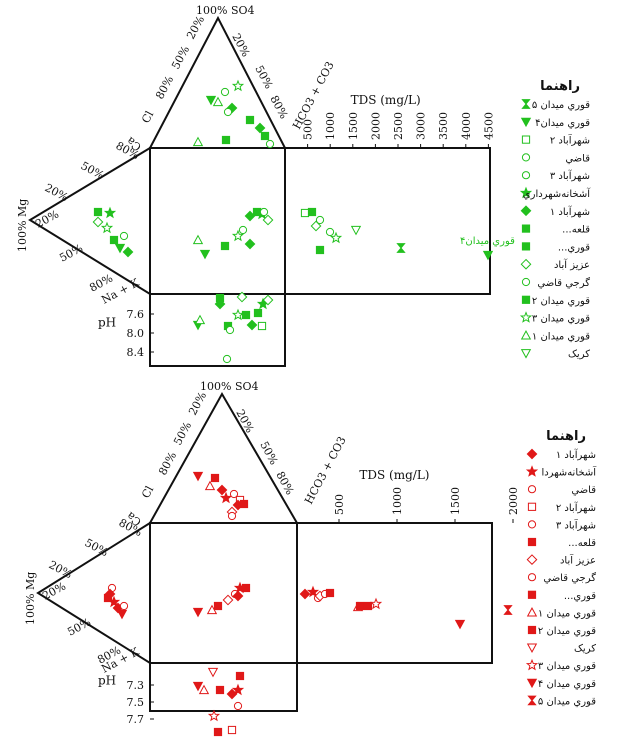 This screenshot has height=740, width=625. Describe the element at coordinates (576, 454) in the screenshot. I see `legend-item-label: شهرآباد ۱` at that location.